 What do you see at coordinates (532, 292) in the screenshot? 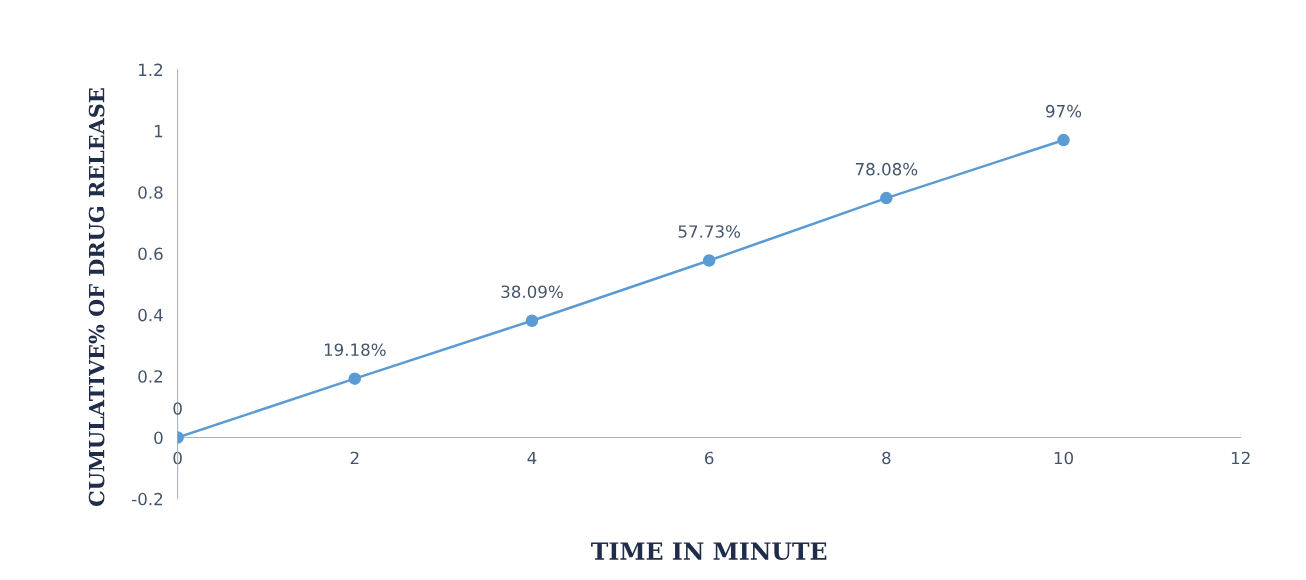
I see `data-label: 38.09%` at bounding box center [532, 292].